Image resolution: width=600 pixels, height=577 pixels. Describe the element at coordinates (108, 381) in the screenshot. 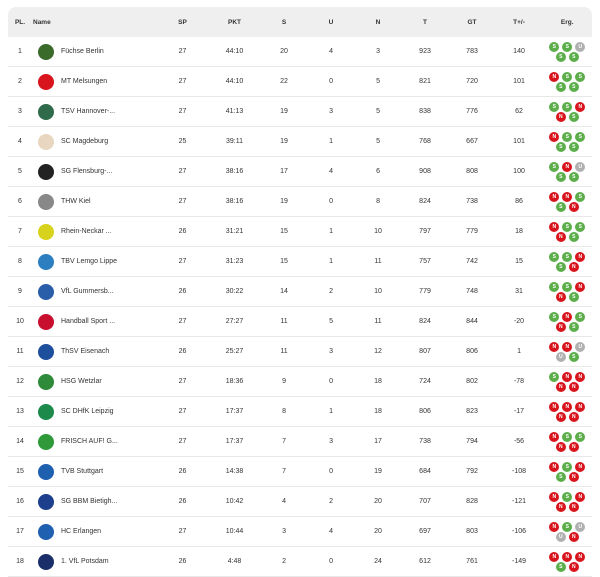

I see `team-name: HSG Wetzlar` at that location.